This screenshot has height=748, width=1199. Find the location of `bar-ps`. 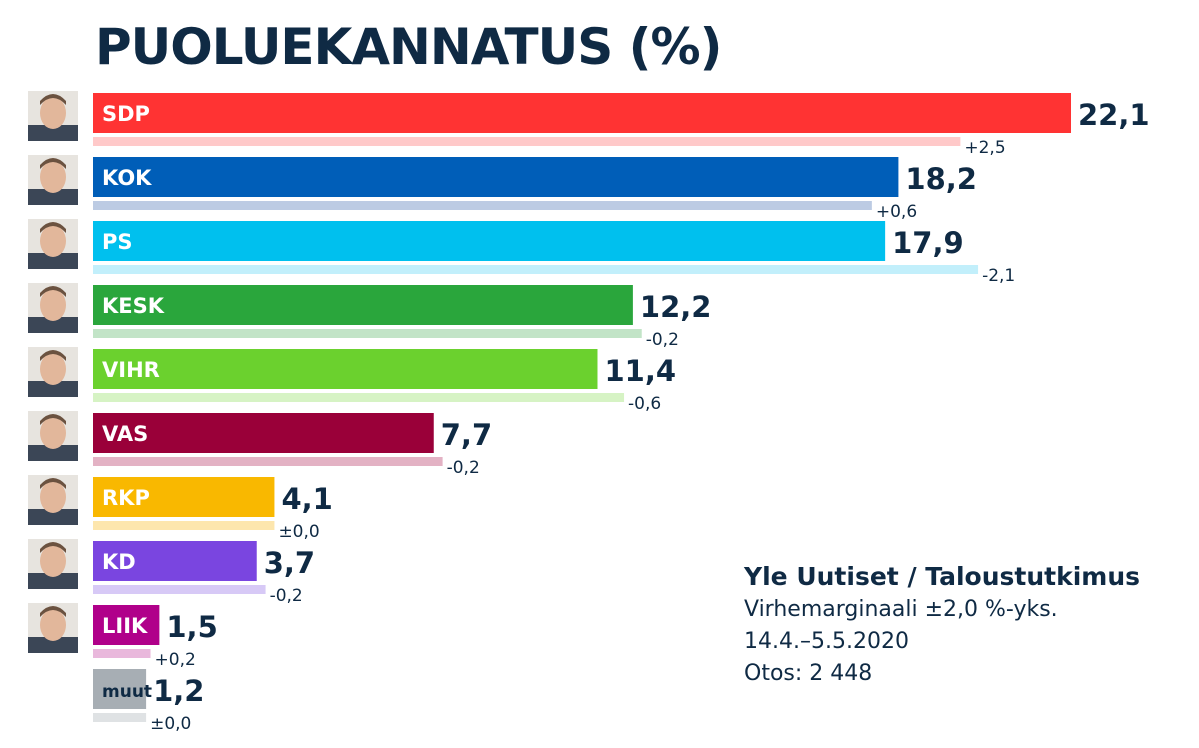

bar-ps is located at coordinates (489, 241).